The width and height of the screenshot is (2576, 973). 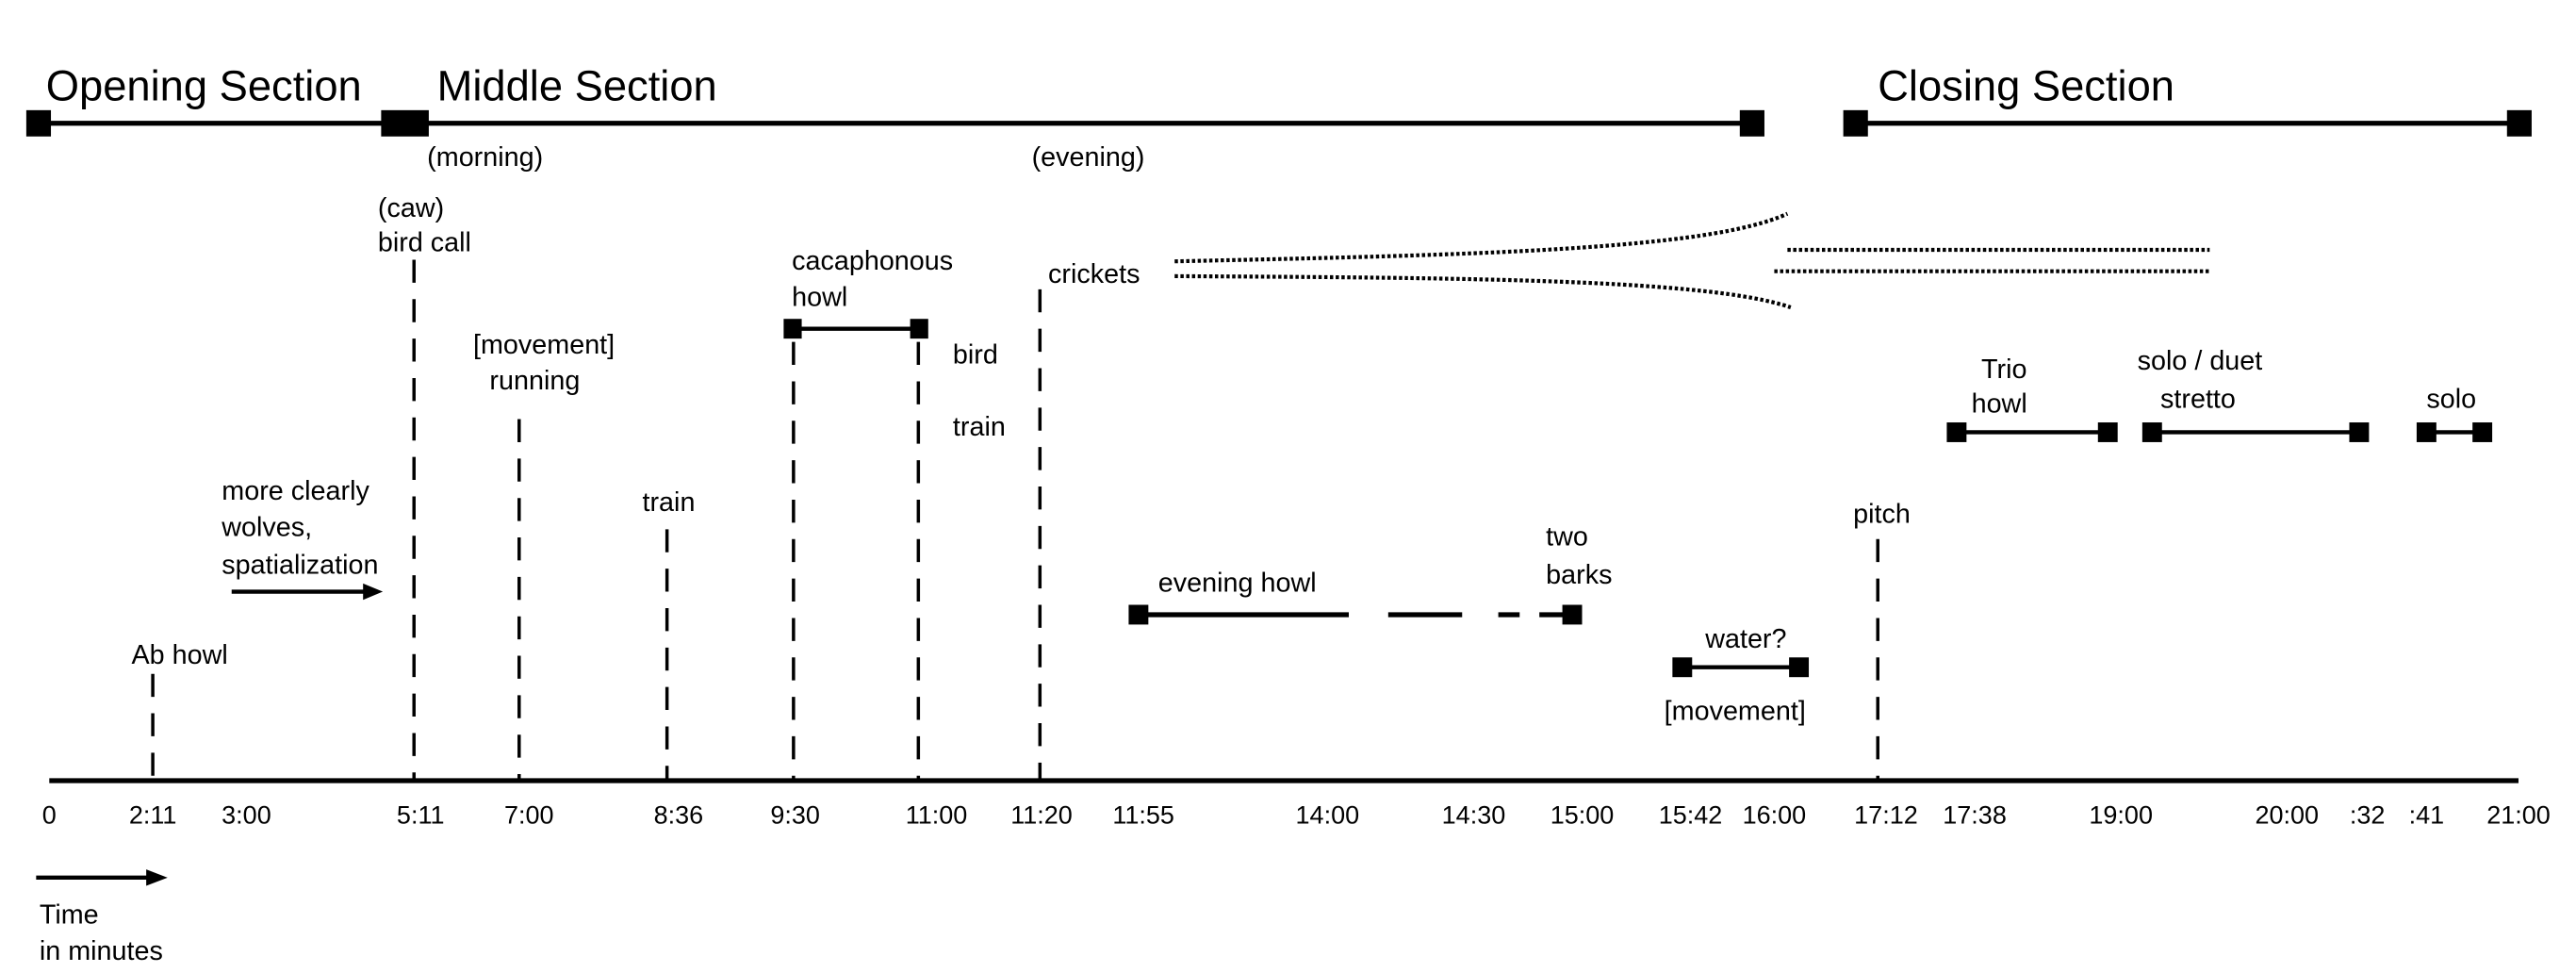 I want to click on axis-tick-label: 3:00, so click(x=246, y=815).